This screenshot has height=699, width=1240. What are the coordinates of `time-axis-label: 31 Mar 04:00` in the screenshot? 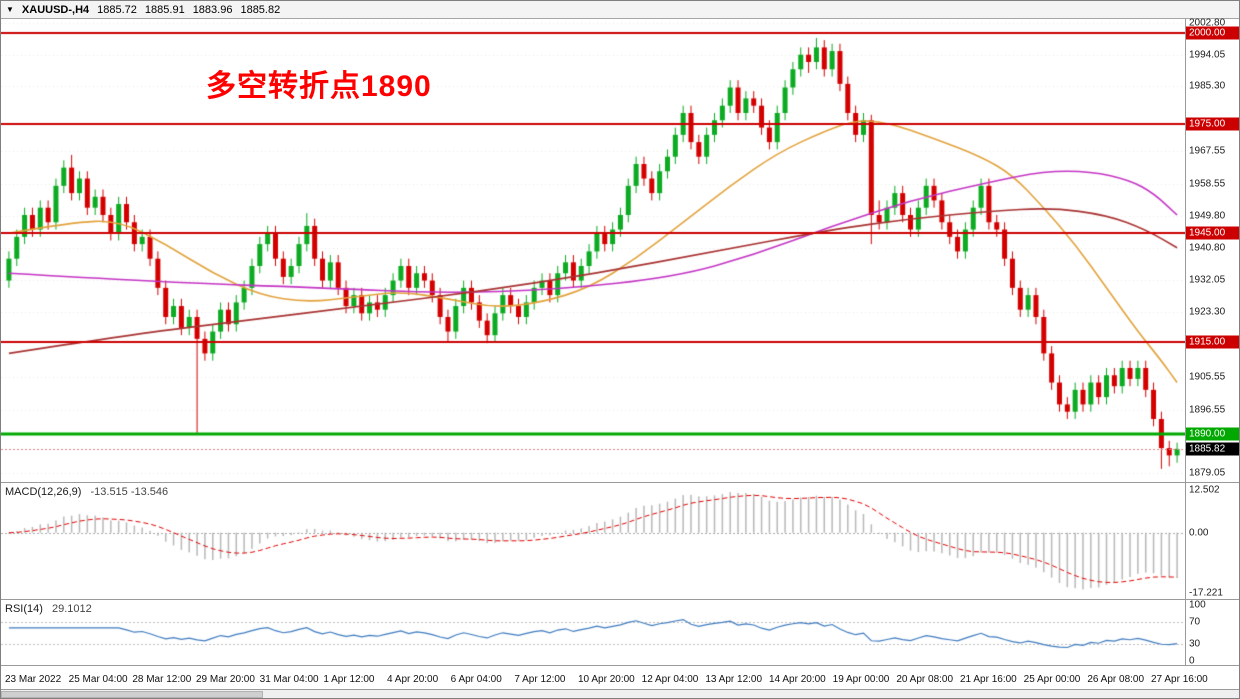 It's located at (289, 679).